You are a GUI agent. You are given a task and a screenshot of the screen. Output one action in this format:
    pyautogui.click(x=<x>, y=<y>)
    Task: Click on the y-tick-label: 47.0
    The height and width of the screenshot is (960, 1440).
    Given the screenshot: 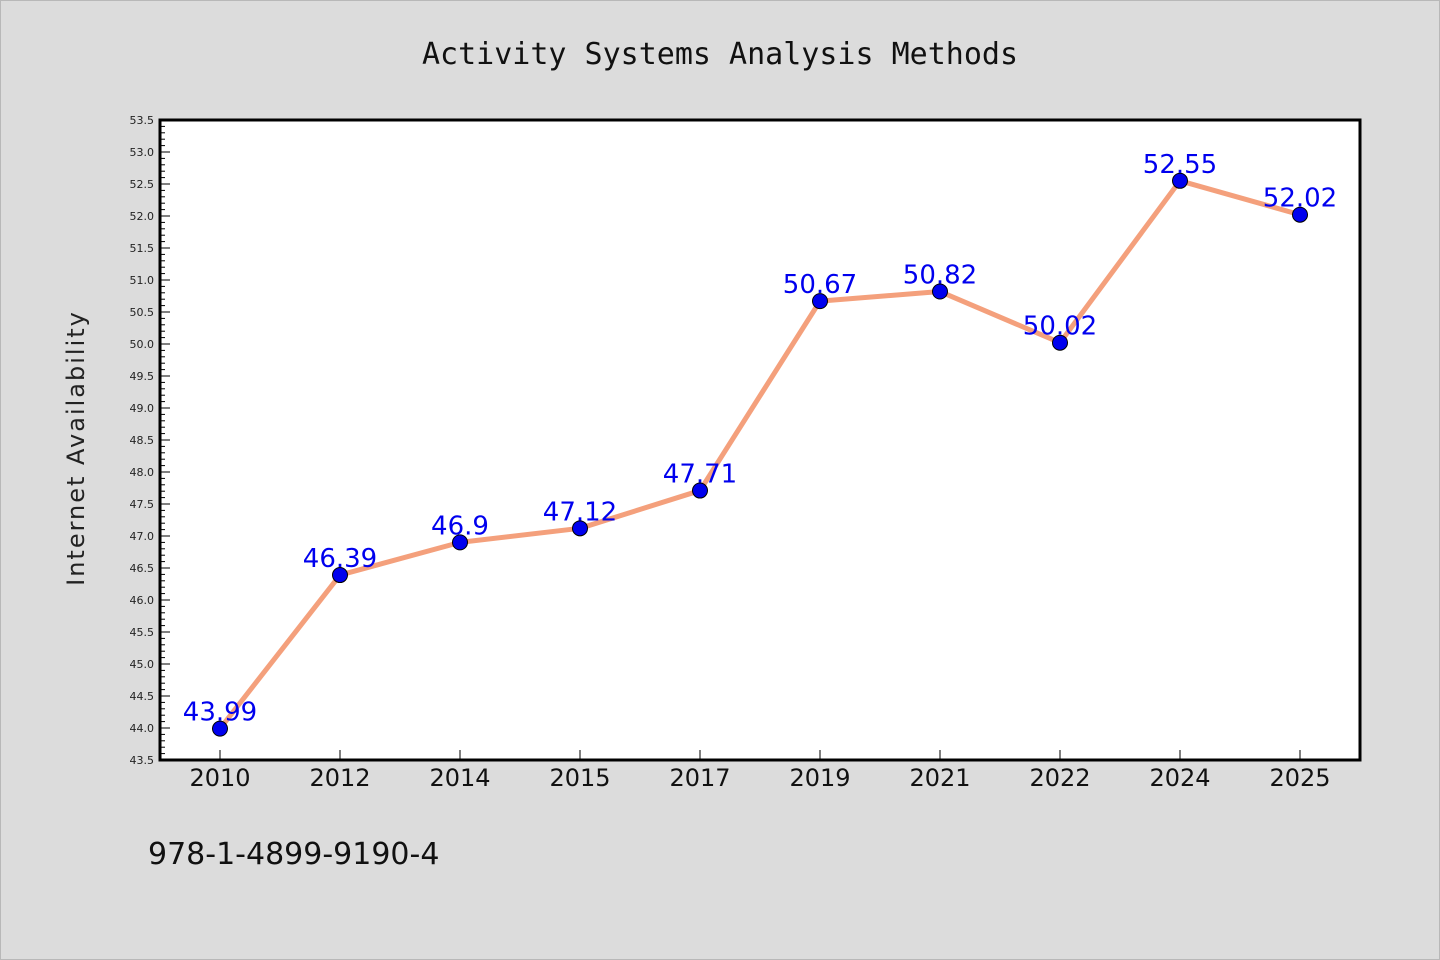 What is the action you would take?
    pyautogui.click(x=142, y=536)
    